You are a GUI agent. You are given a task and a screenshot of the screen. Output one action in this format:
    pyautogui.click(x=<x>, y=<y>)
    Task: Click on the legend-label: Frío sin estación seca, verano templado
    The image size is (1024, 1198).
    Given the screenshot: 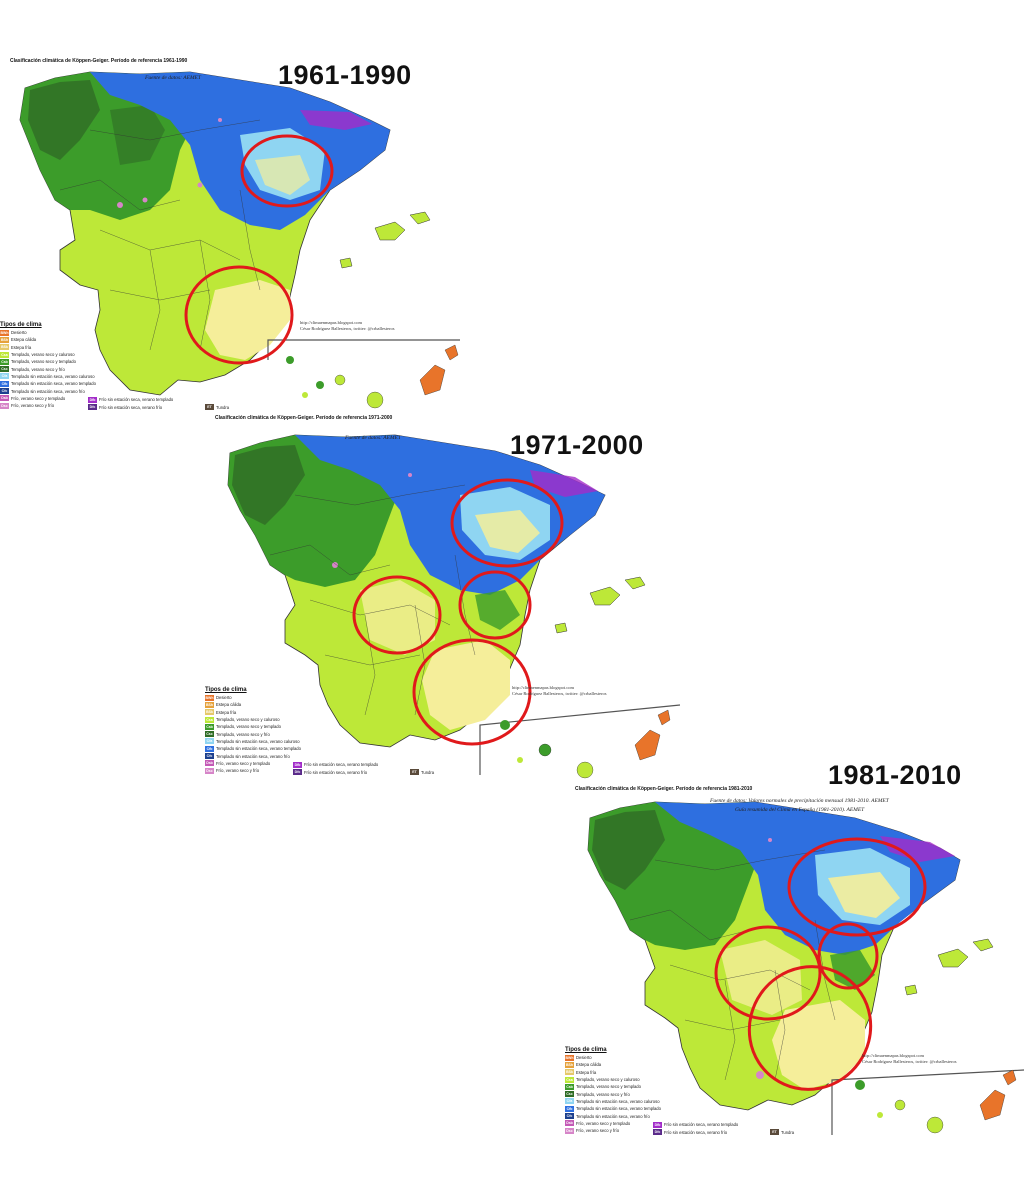 What is the action you would take?
    pyautogui.click(x=341, y=765)
    